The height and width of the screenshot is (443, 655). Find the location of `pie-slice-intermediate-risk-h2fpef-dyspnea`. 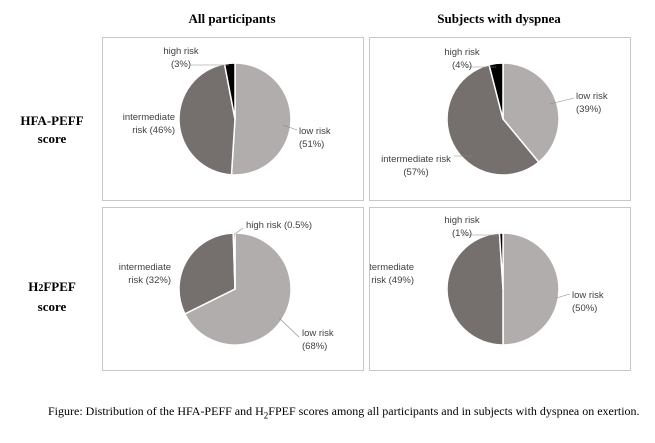

pie-slice-intermediate-risk-h2fpef-dyspnea is located at coordinates (475, 289).